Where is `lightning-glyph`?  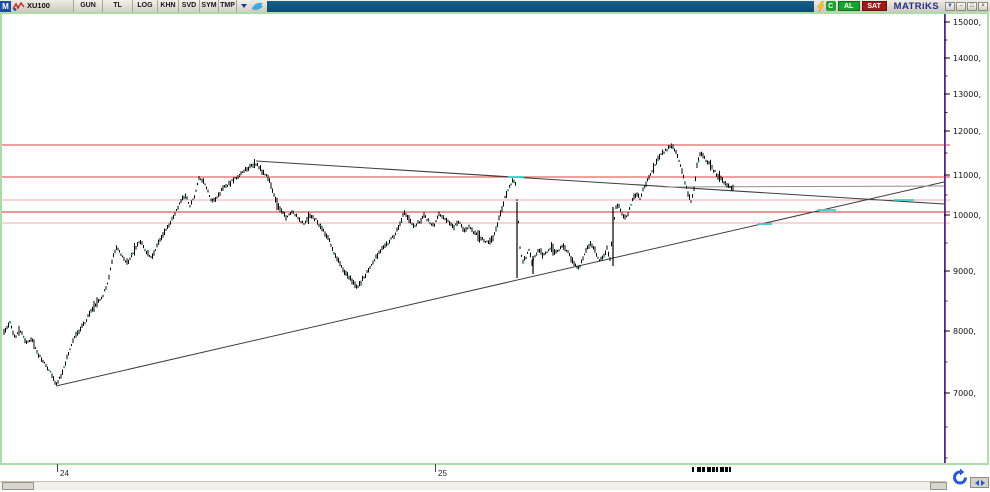 lightning-glyph is located at coordinates (821, 6).